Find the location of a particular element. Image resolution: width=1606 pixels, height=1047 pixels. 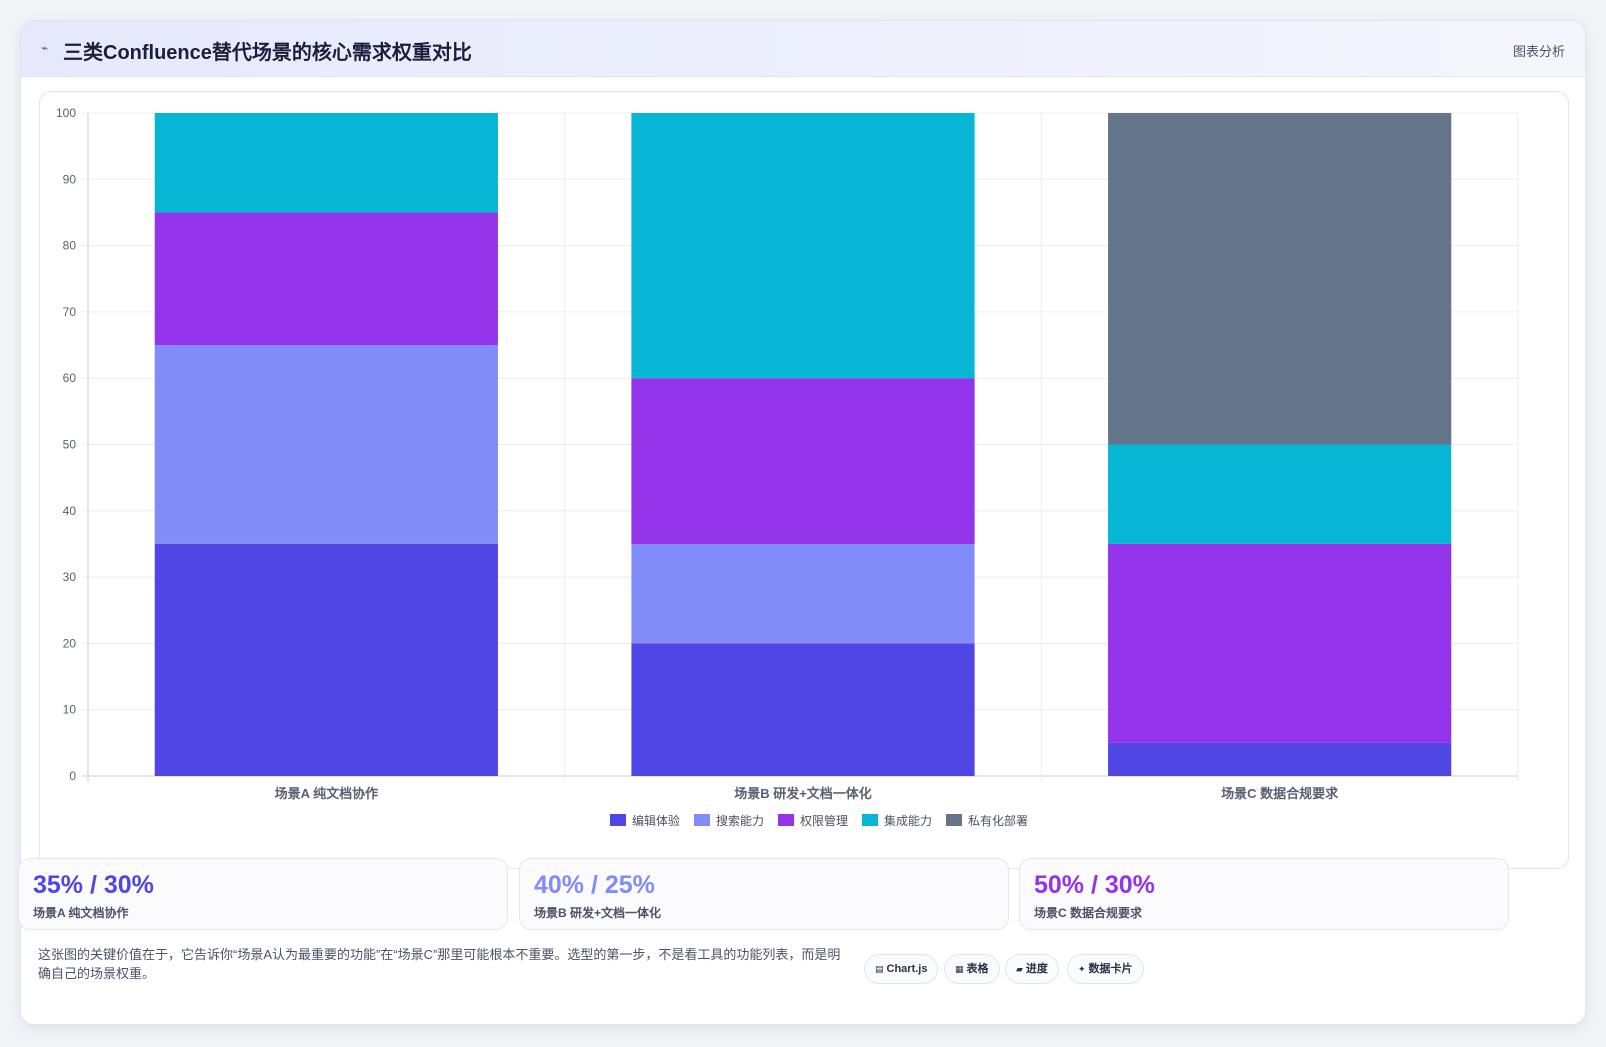

y-tick-label: 20 is located at coordinates (70, 643).